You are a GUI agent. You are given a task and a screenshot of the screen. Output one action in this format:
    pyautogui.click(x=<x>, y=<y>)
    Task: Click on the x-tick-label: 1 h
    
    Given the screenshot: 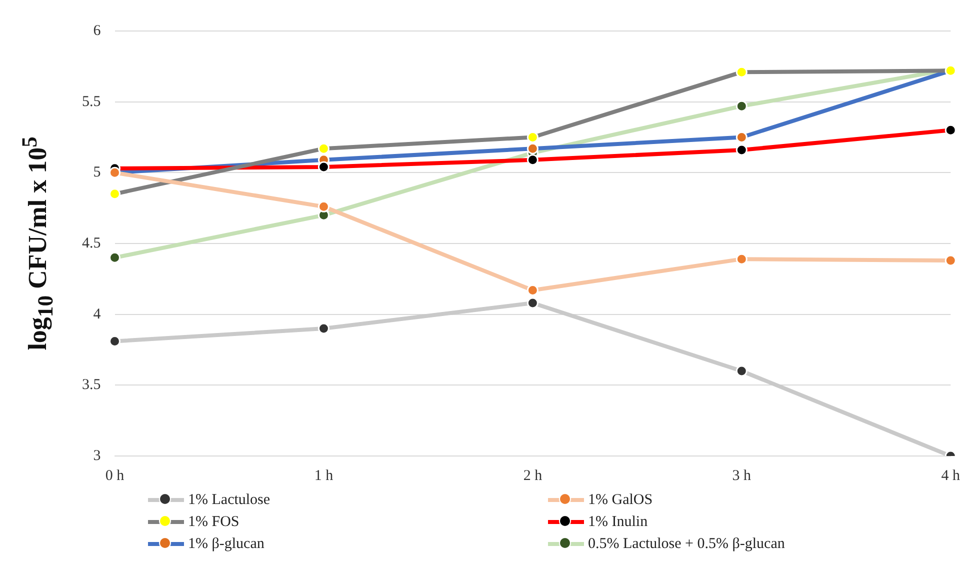 What is the action you would take?
    pyautogui.click(x=324, y=476)
    